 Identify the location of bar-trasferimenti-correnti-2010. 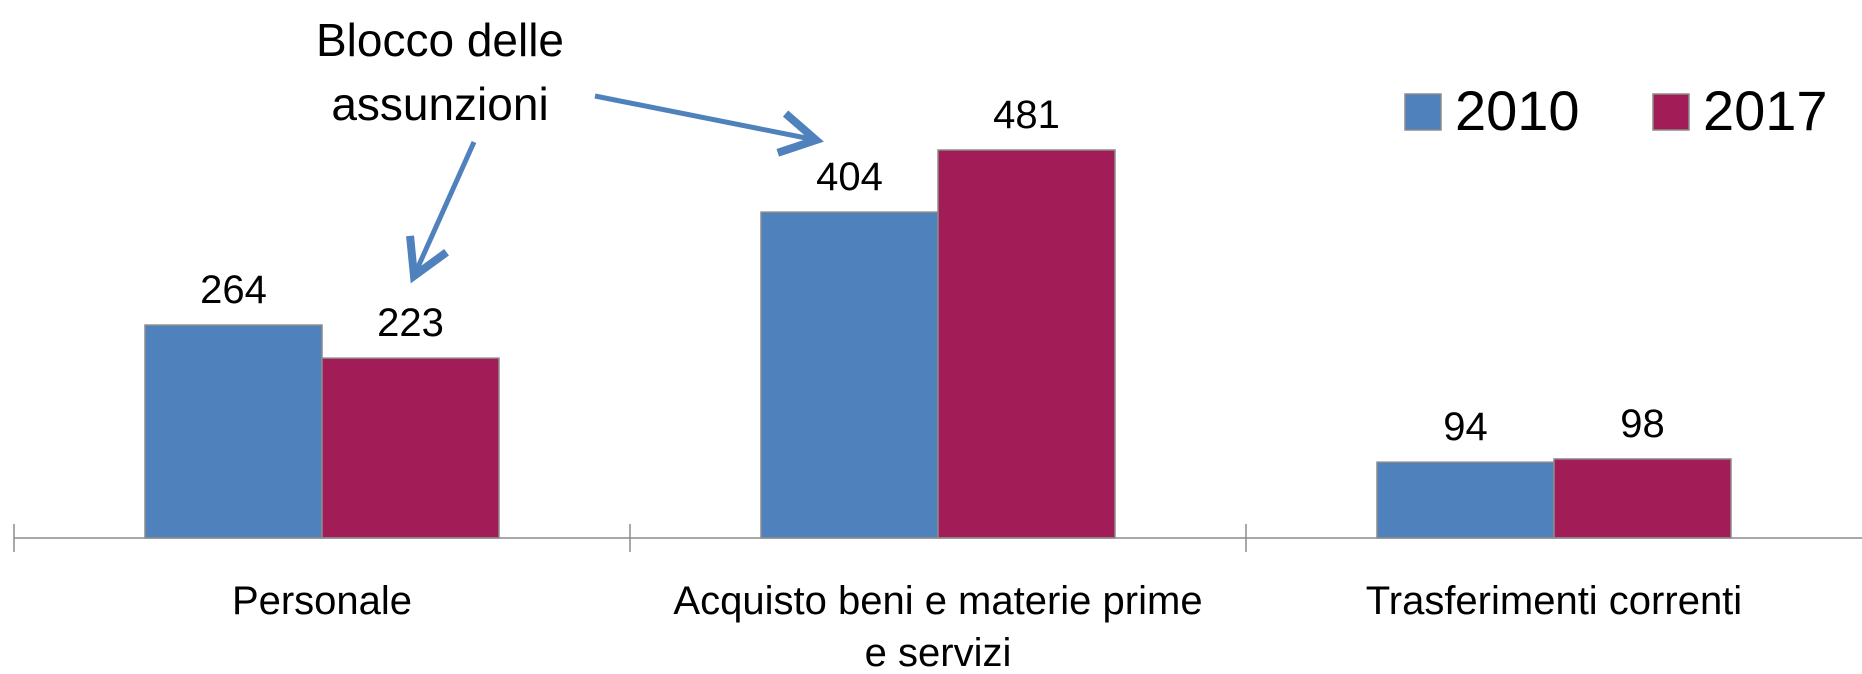
(1465, 500).